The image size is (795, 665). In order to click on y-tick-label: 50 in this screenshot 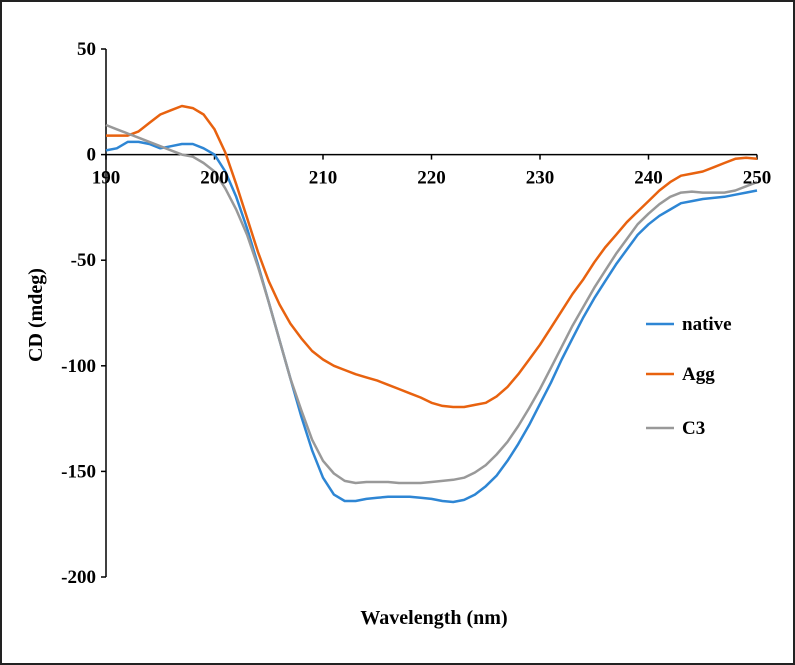, I will do `click(86, 49)`.